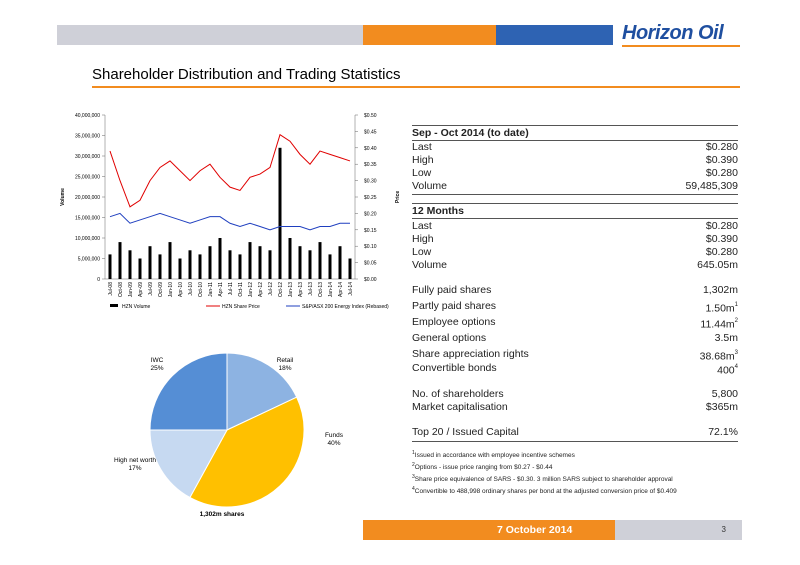  I want to click on x-tick-label: Jan-14, so click(331, 290).